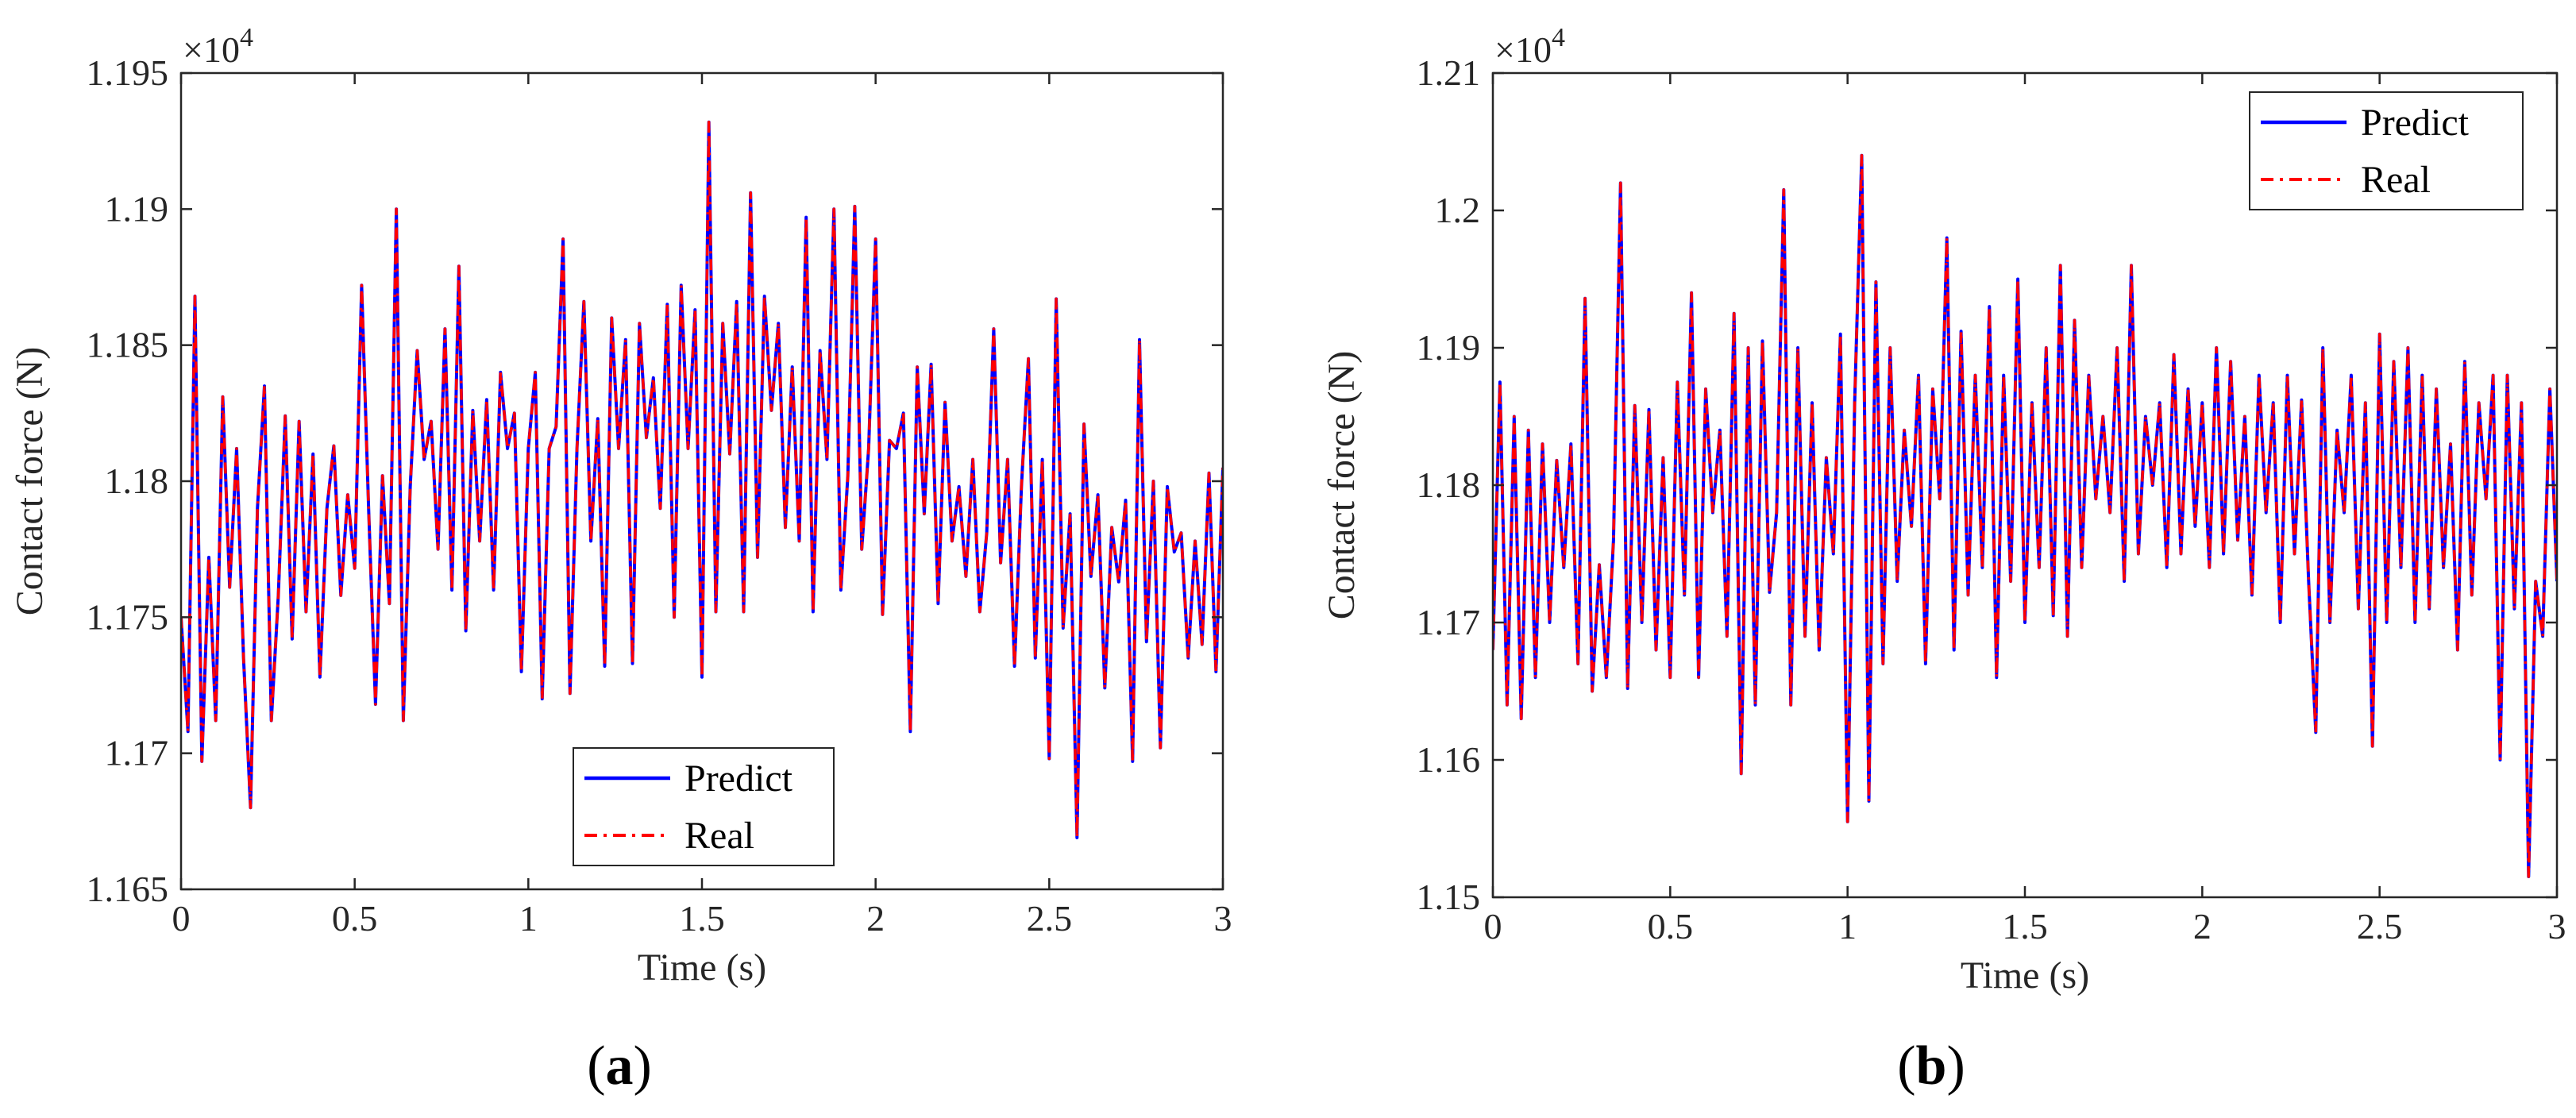 Image resolution: width=2576 pixels, height=1118 pixels. I want to click on panel-caption: (a), so click(619, 1066).